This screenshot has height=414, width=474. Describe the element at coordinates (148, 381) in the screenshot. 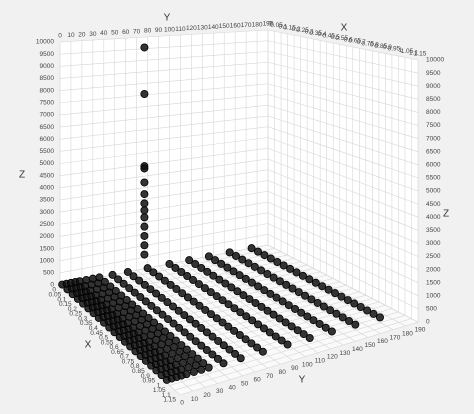

I see `x-tick-label: 0.95` at that location.